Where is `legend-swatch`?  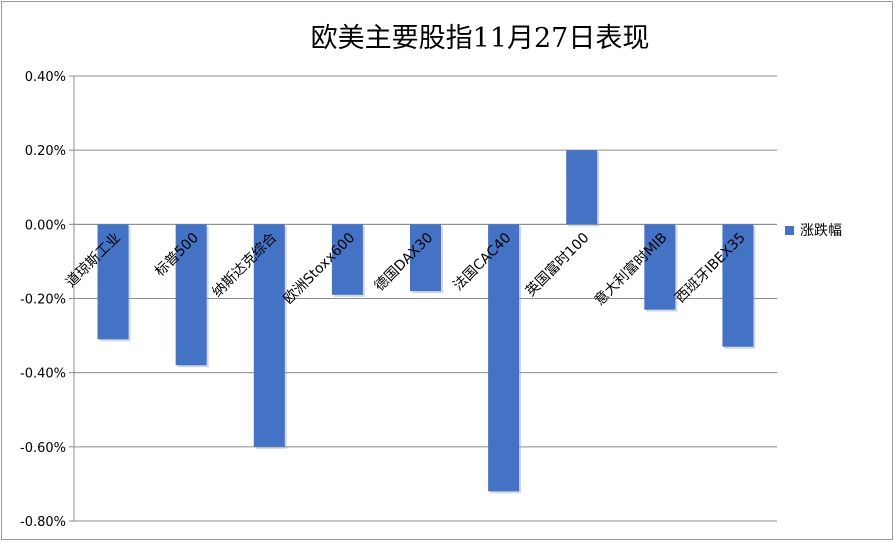 legend-swatch is located at coordinates (789, 230).